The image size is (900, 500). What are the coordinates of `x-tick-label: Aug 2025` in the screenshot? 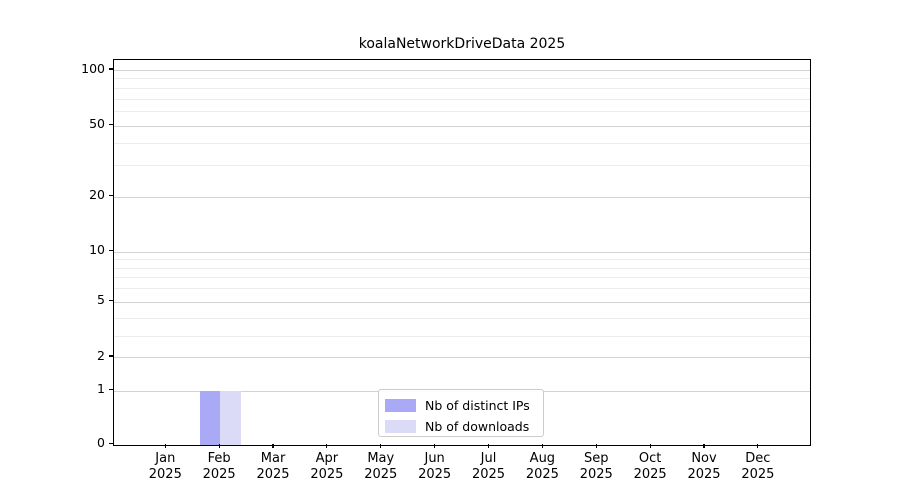 It's located at (542, 467).